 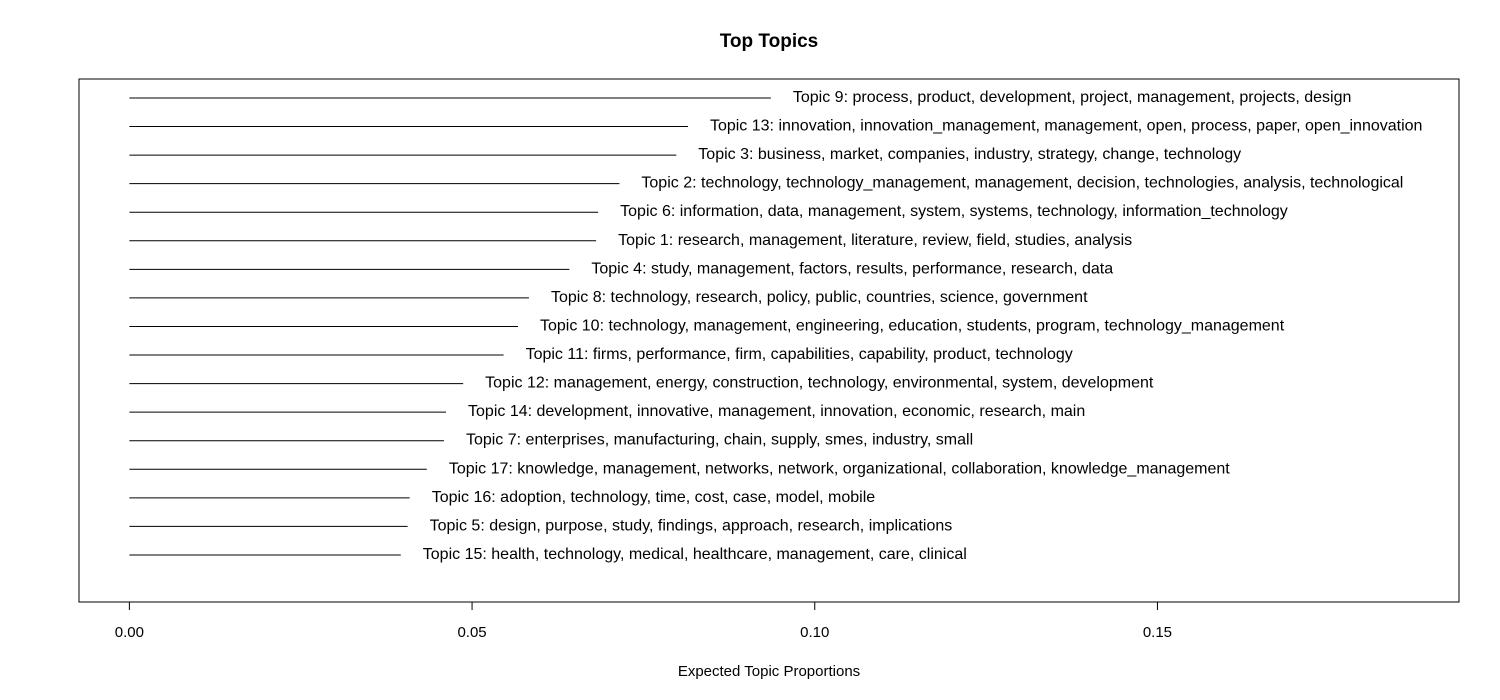 What do you see at coordinates (643, 621) in the screenshot?
I see `x-axis-ticks: 0.00 0.05 0.10 0.15` at bounding box center [643, 621].